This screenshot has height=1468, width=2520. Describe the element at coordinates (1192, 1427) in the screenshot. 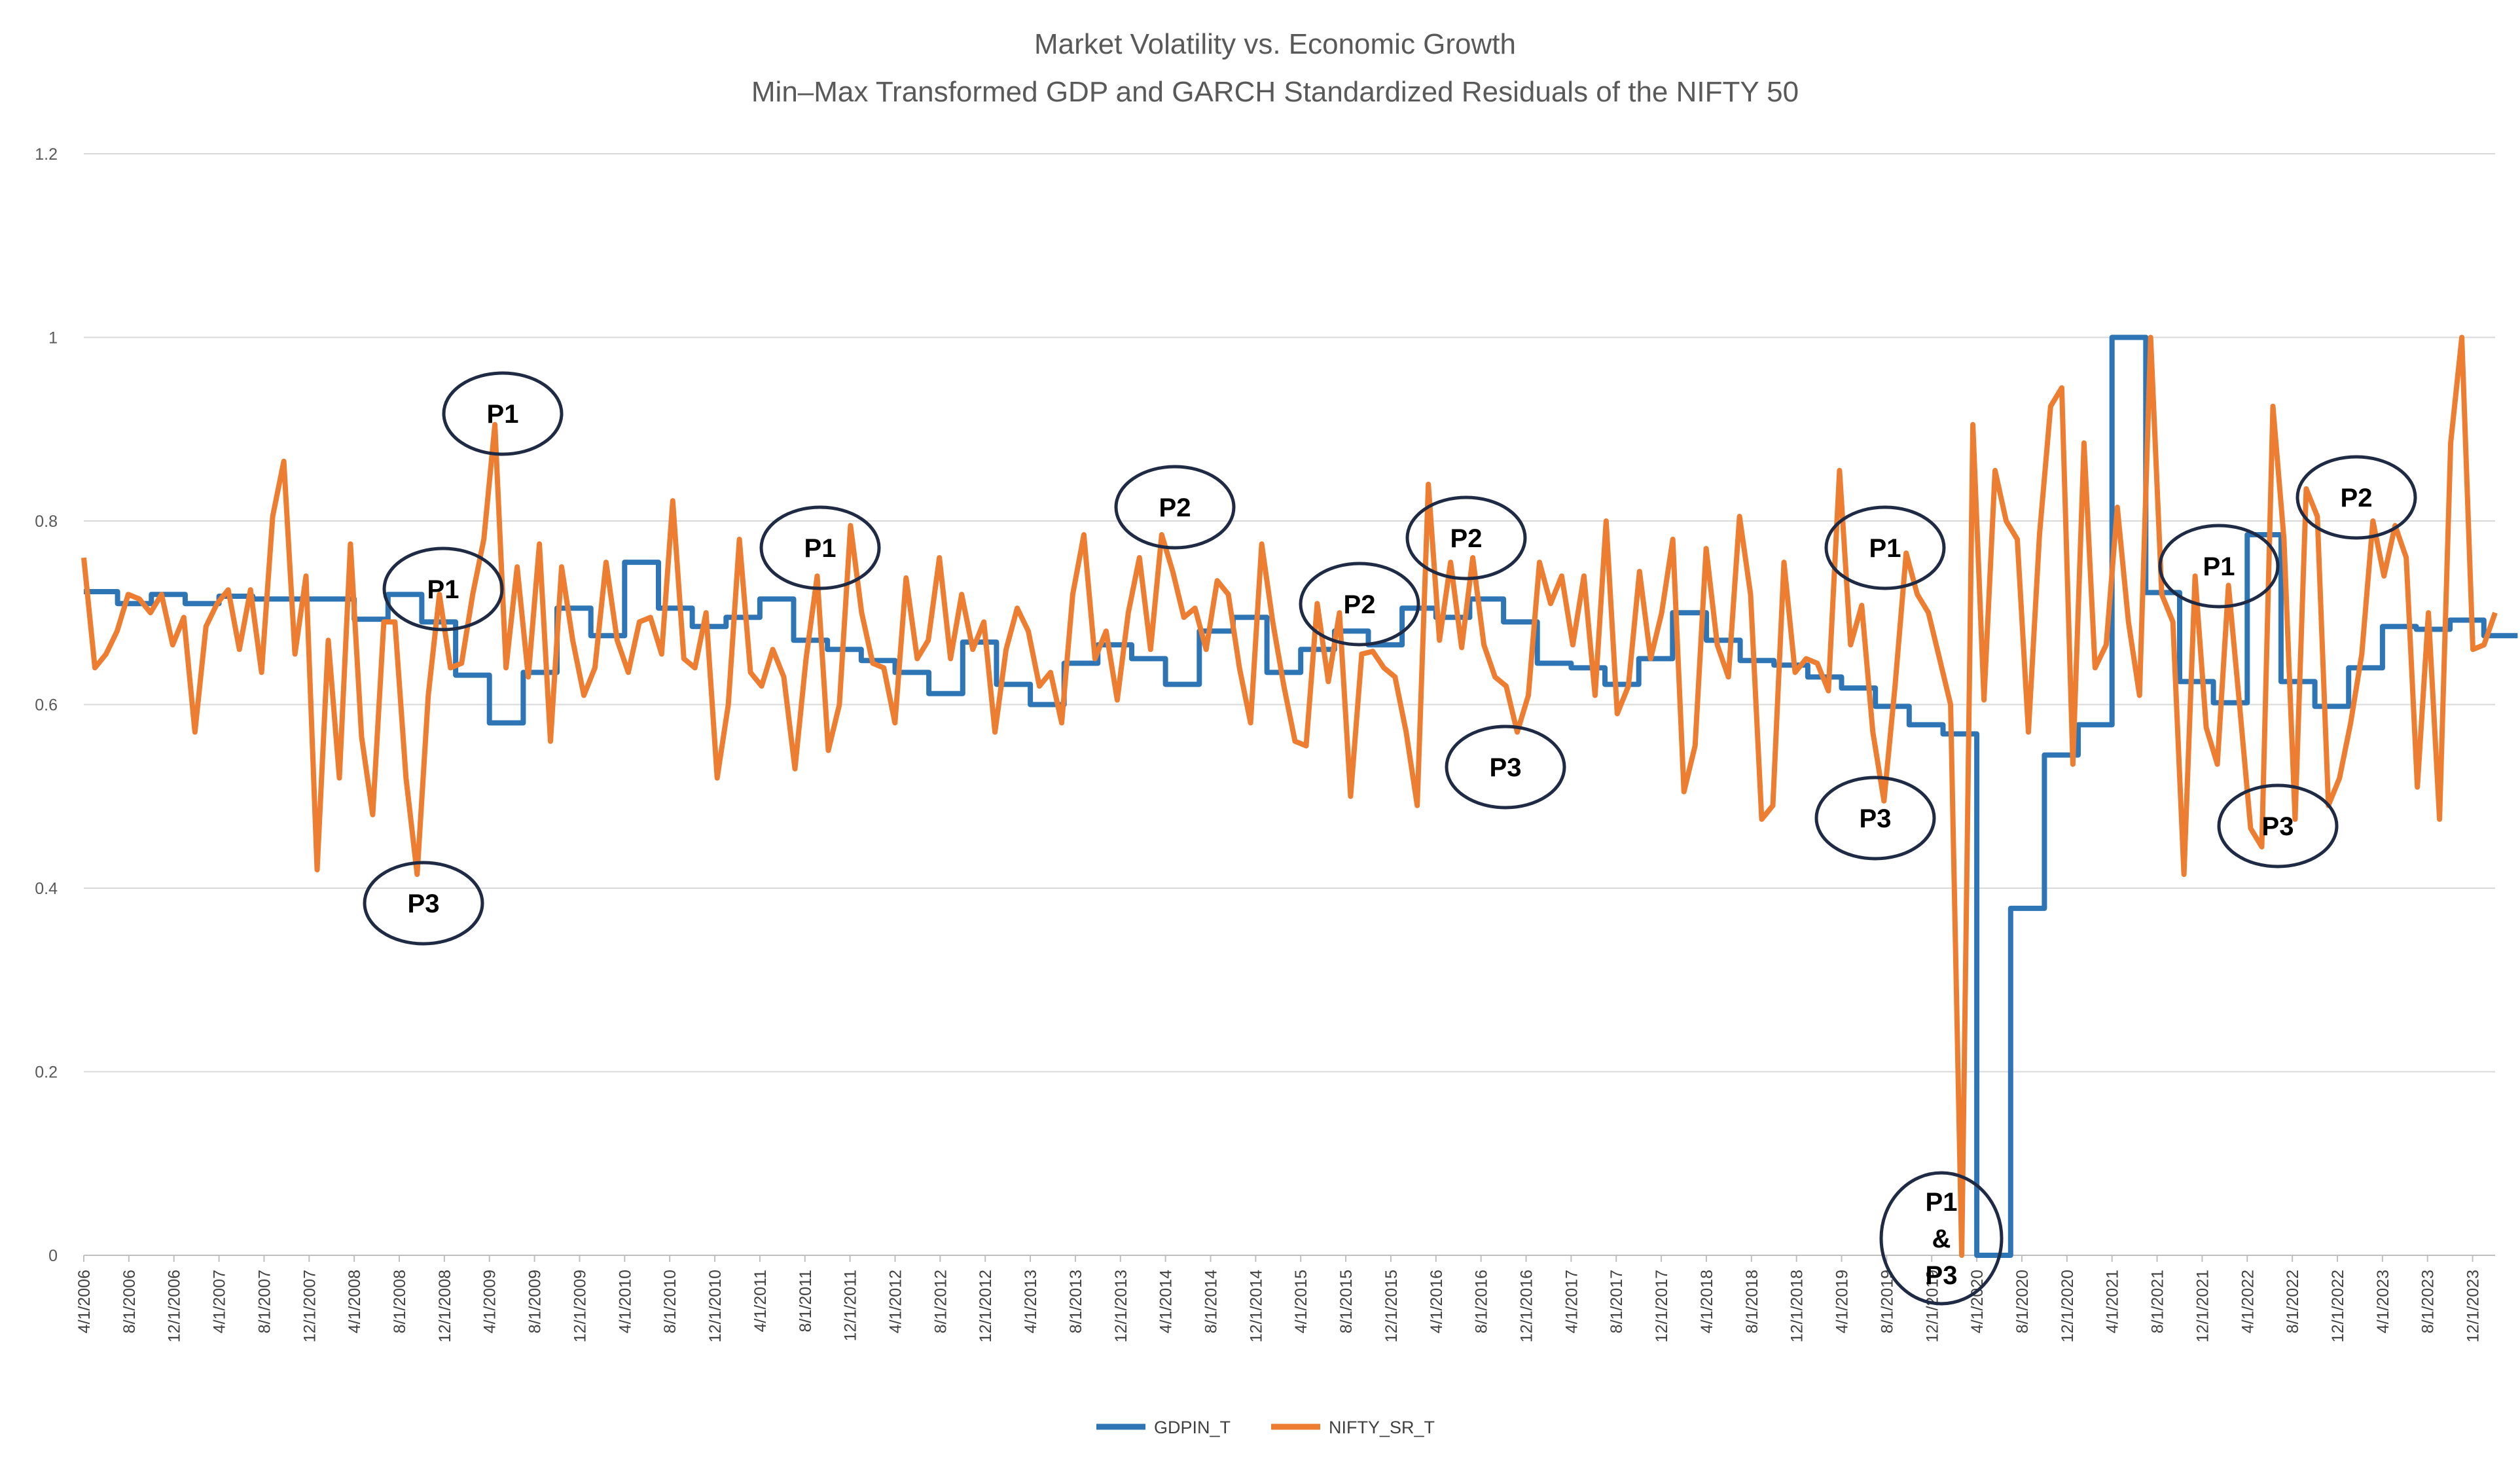

I see `legend-label: GDPIN_T` at that location.